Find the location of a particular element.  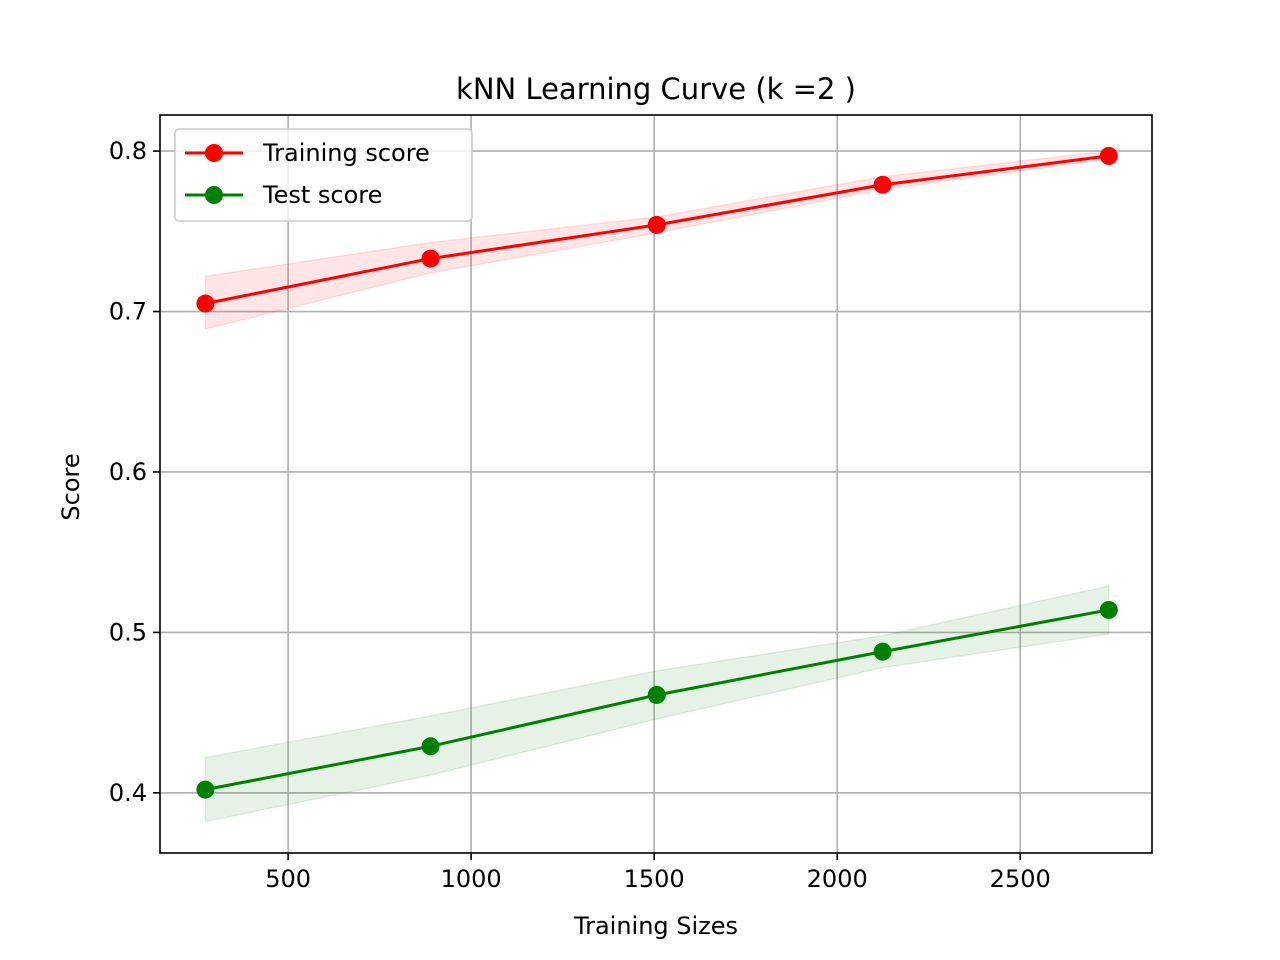

legend-box is located at coordinates (323, 175).